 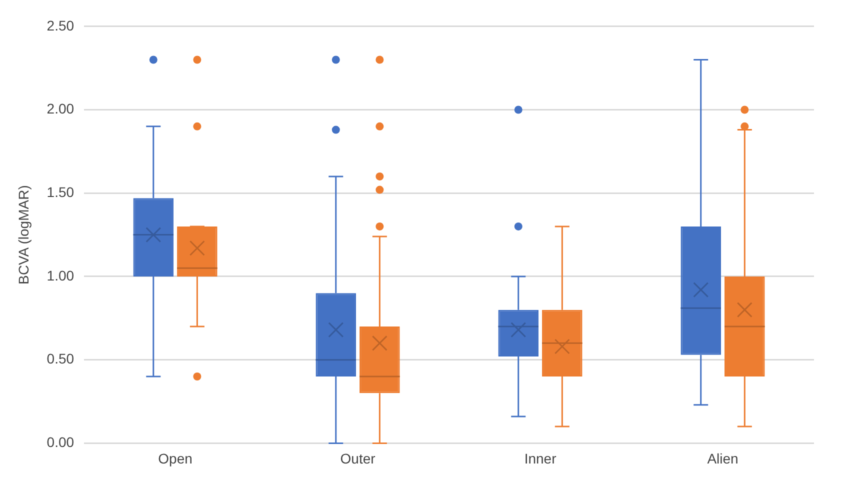 I want to click on y-tick-label: 0.50, so click(x=60, y=358).